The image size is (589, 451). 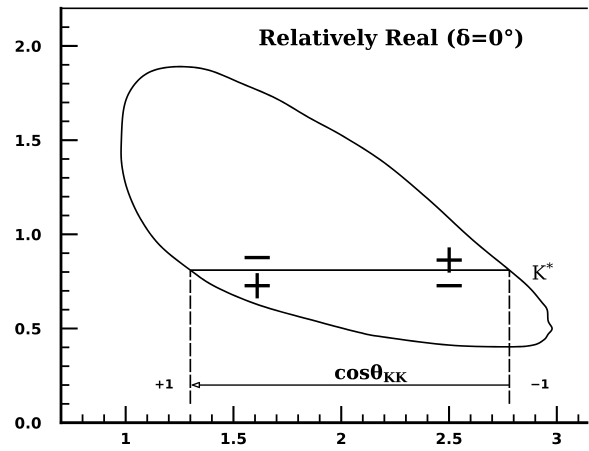 I want to click on annotation: +1, so click(x=164, y=383).